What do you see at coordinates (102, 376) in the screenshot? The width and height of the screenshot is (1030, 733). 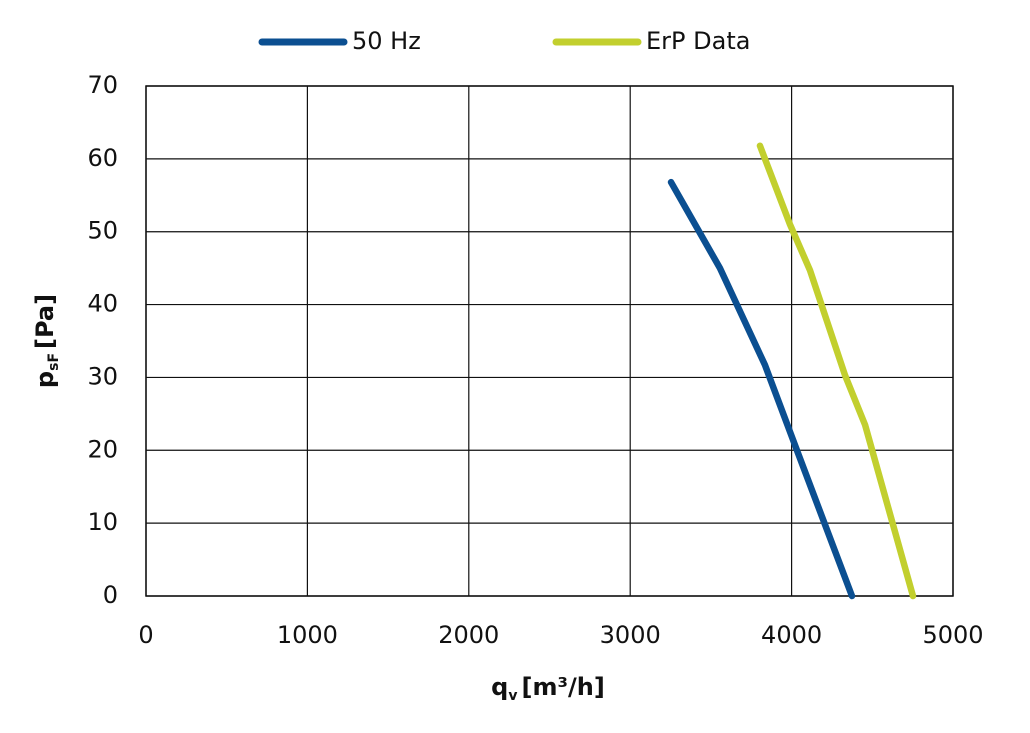 I see `y-tick-label: 30` at bounding box center [102, 376].